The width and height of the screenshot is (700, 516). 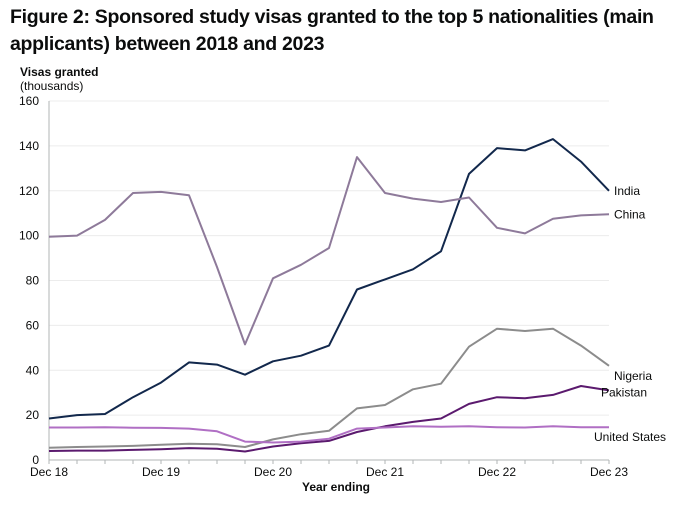 I want to click on series-label-united-states: United States, so click(x=630, y=437).